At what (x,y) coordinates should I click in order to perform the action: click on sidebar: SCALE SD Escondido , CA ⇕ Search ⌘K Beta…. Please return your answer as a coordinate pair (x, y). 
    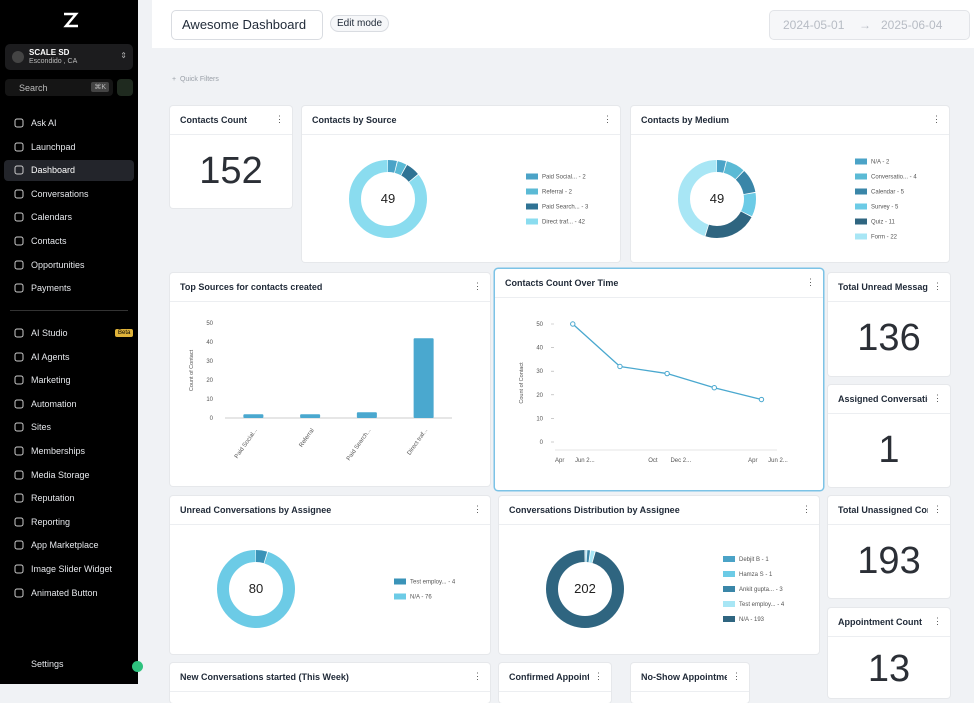
    Looking at the image, I should click on (71, 342).